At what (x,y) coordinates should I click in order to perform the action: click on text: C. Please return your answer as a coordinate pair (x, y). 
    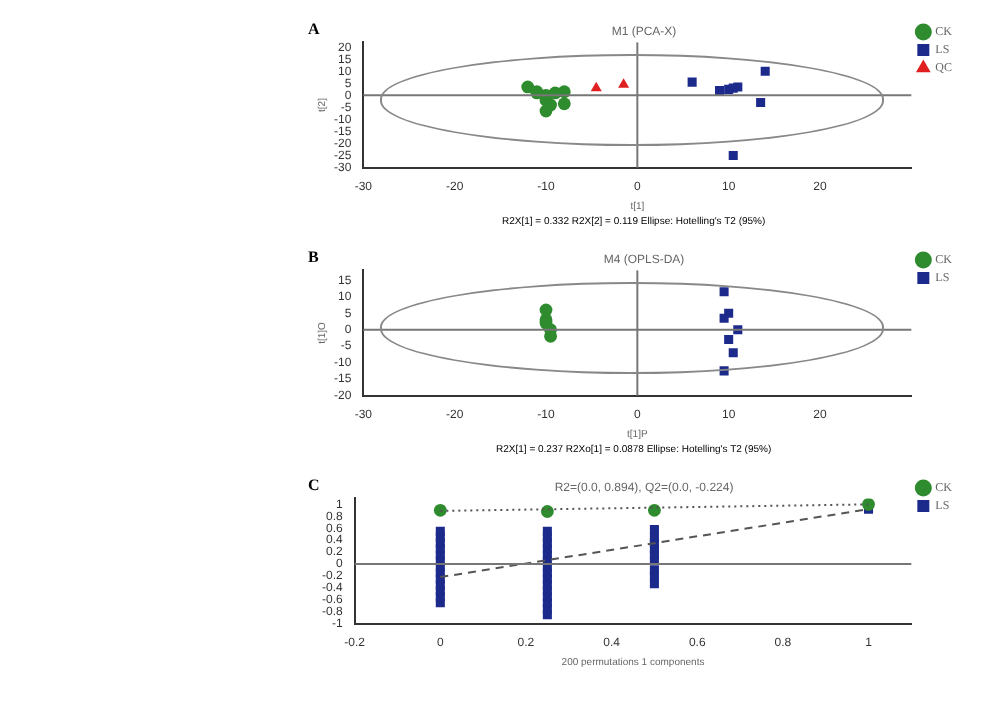
    Looking at the image, I should click on (314, 485).